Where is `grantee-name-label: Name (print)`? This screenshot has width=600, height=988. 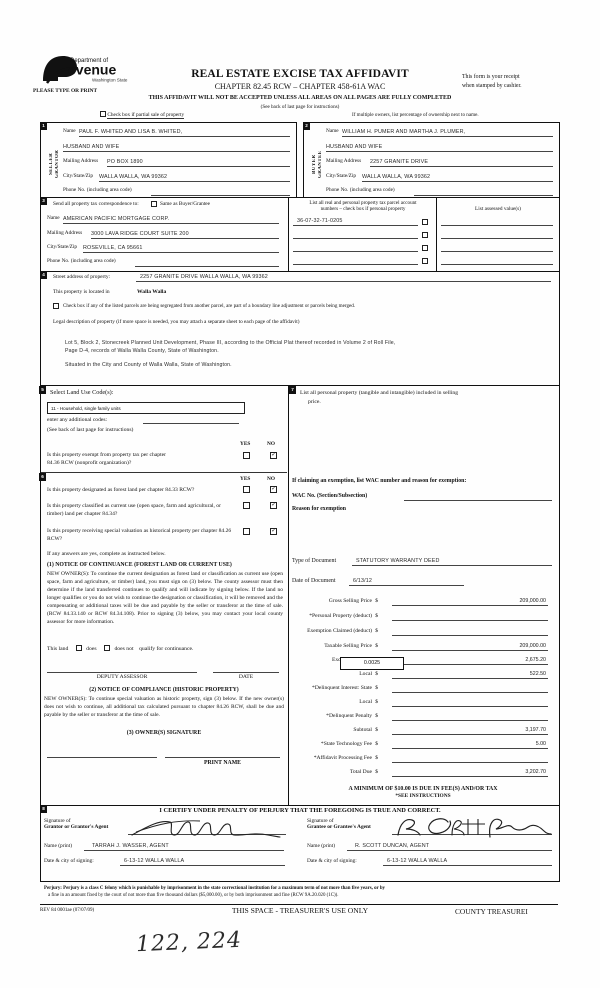
grantee-name-label: Name (print) is located at coordinates (321, 846).